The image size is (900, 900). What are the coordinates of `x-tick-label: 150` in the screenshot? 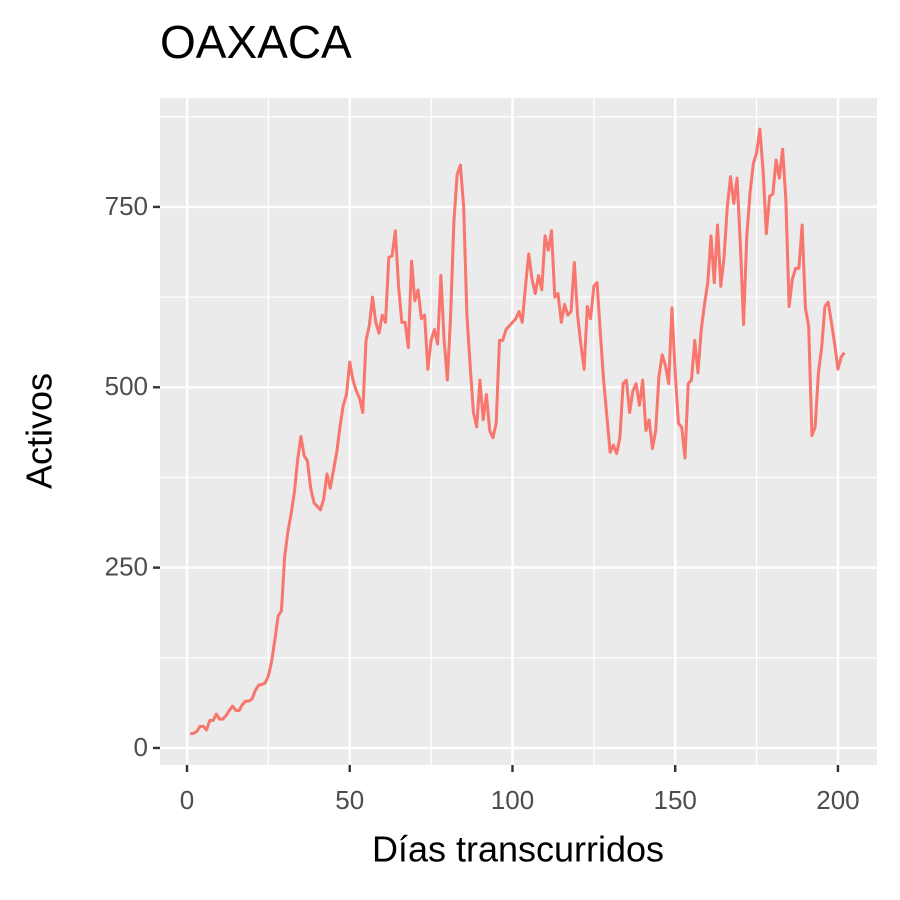 It's located at (675, 800).